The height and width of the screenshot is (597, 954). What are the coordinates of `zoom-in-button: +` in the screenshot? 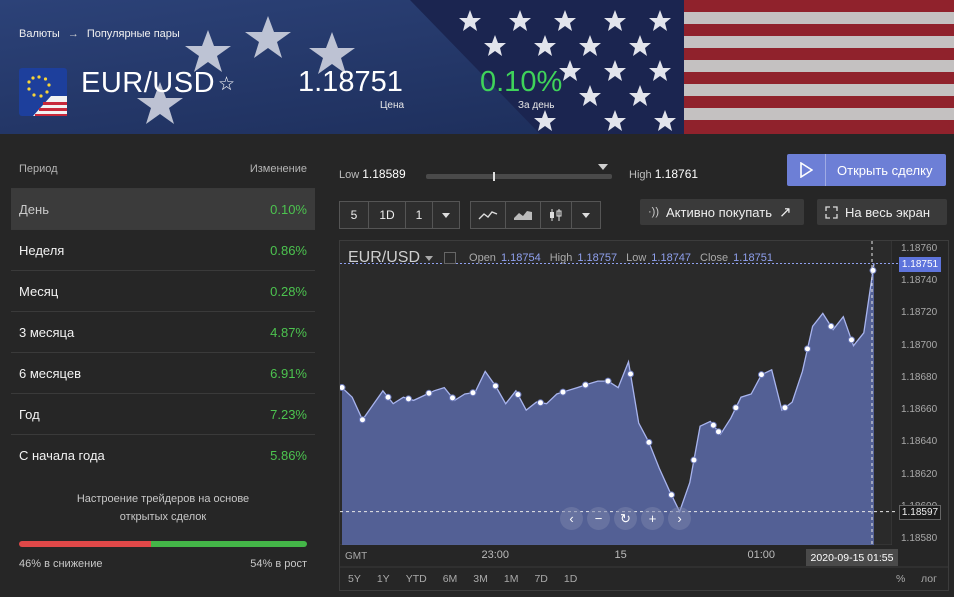 It's located at (652, 518).